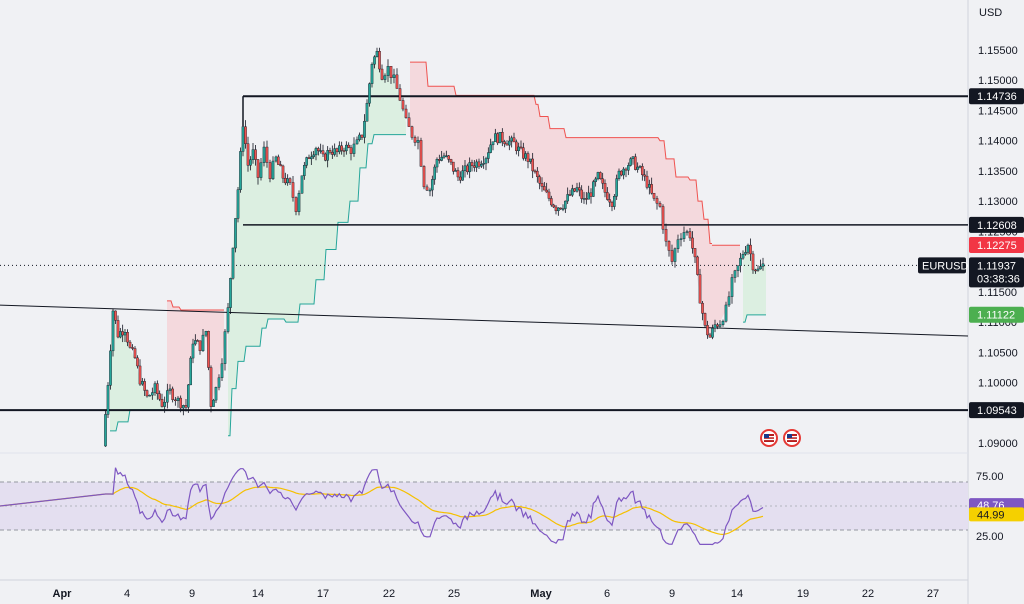  I want to click on time-tick-label: 4, so click(127, 594).